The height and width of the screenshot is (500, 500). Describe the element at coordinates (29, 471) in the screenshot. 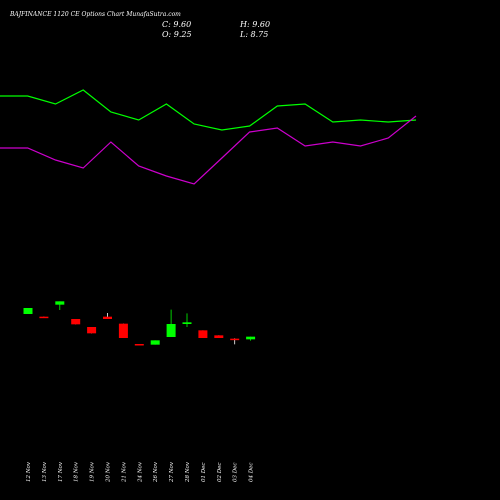

I see `x-tick-label: 12 Nov` at that location.